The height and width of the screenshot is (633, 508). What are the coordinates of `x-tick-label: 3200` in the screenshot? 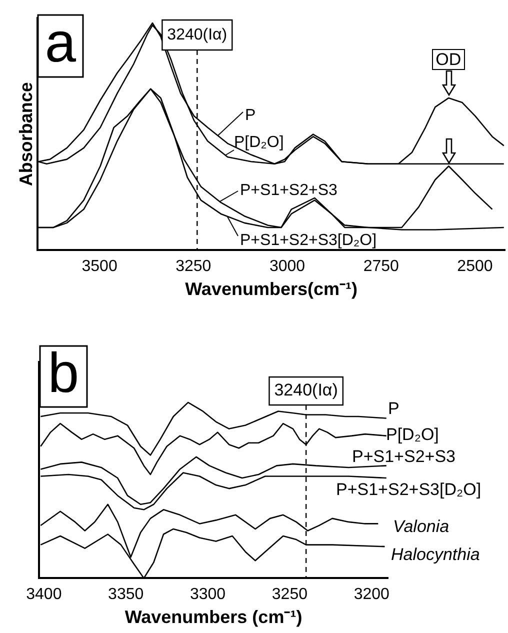 It's located at (372, 595).